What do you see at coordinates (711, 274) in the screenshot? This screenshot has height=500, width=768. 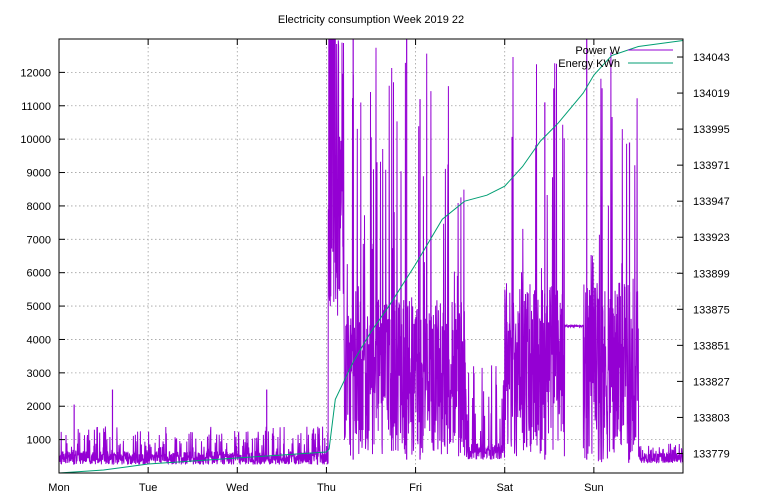 I see `y2-tick-label: 133899` at bounding box center [711, 274].